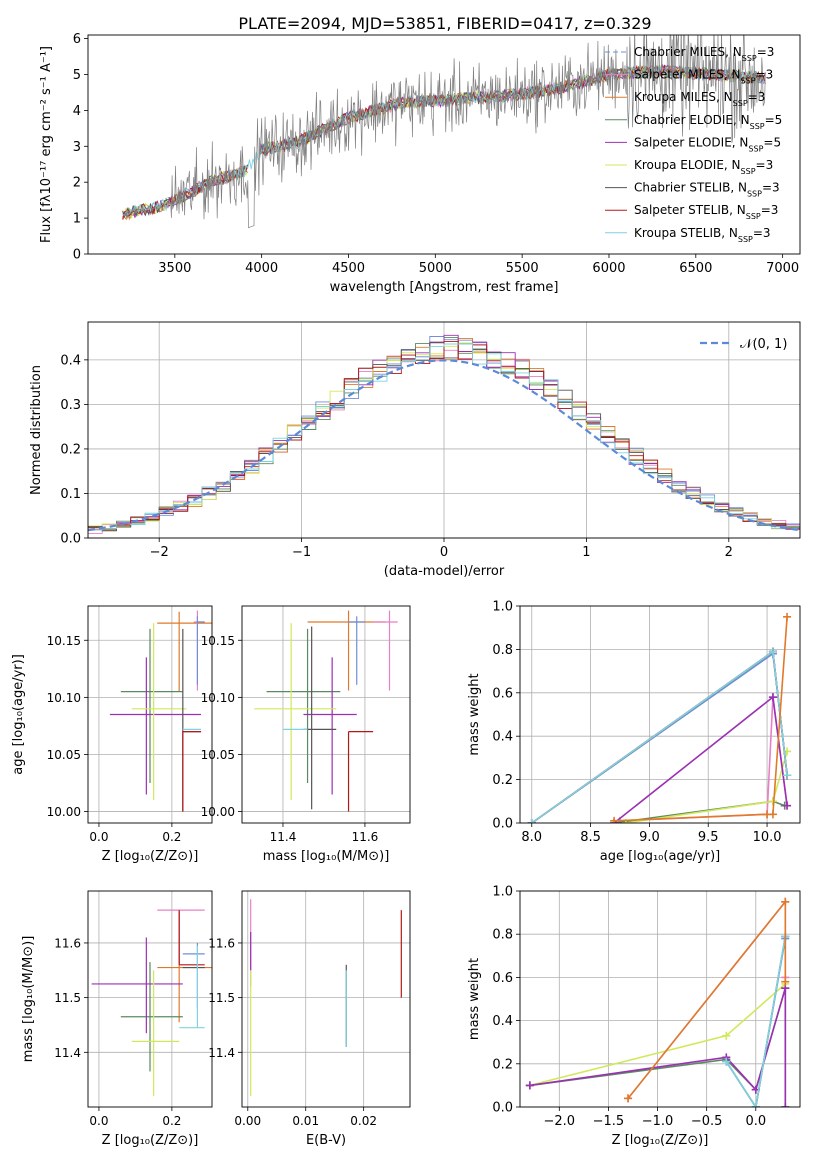 This screenshot has height=1170, width=819. I want to click on panel-mass-vs-ebv: 0.00 0.01 0.02 11.4 11.5 11.6 E(B-V), so click(309, 1019).